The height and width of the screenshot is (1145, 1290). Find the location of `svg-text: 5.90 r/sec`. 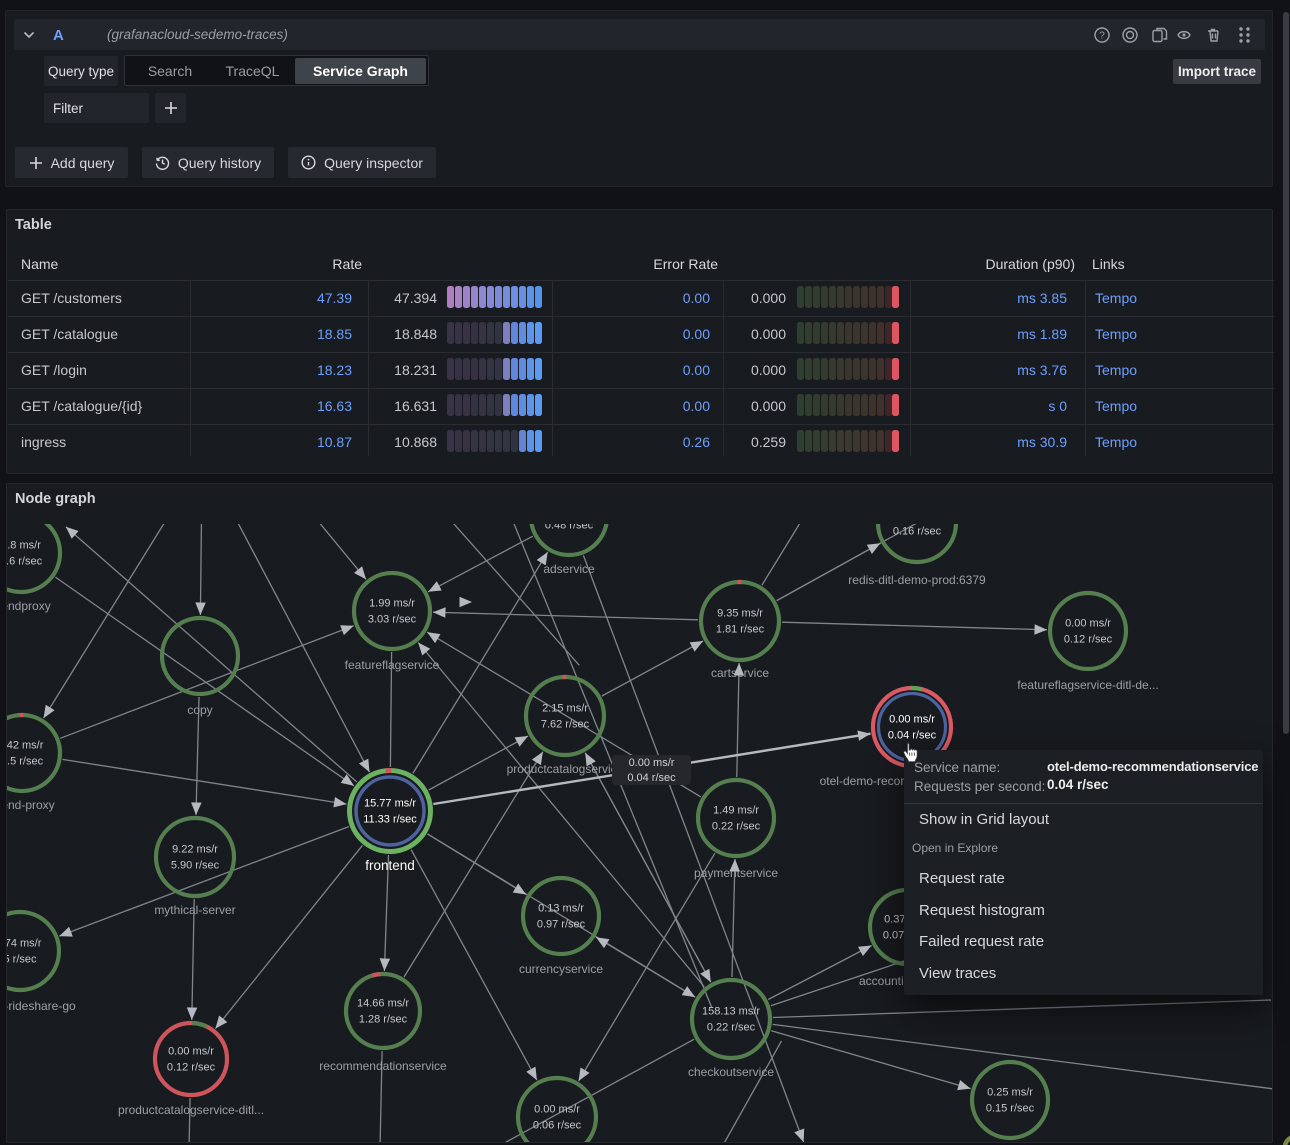

svg-text: 5.90 r/sec is located at coordinates (195, 866).